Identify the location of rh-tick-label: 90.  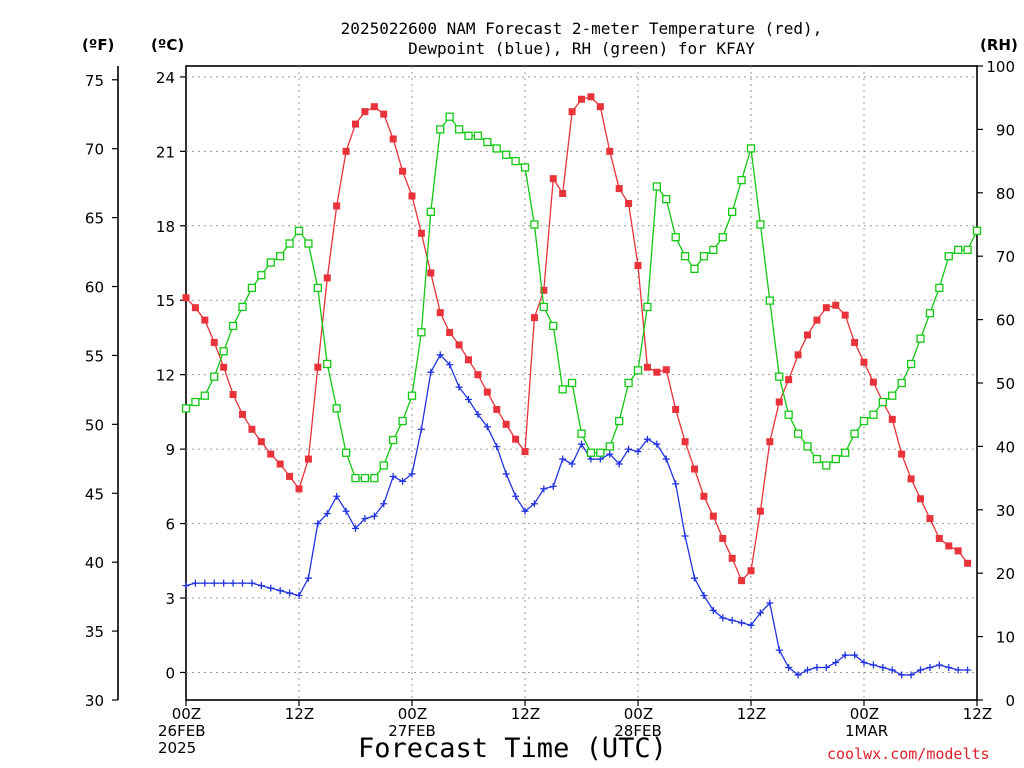
(1005, 130).